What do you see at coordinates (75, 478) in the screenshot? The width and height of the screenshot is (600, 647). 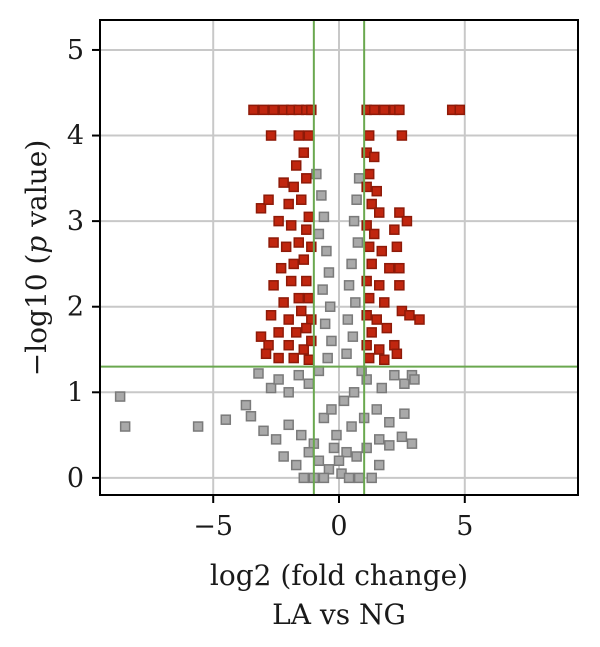 I see `y-tick-label: 0` at bounding box center [75, 478].